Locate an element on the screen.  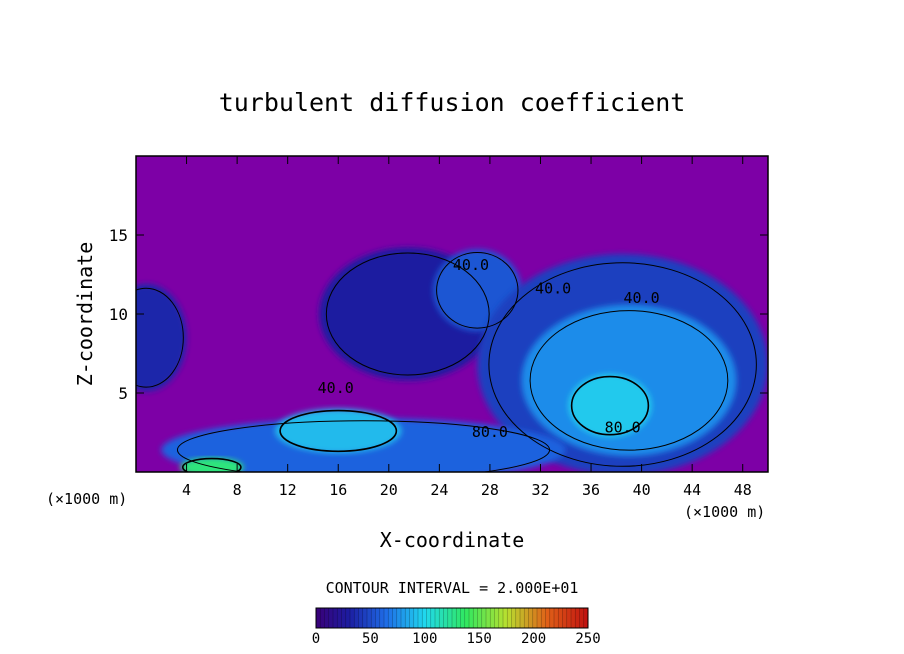
y-tick-label: 15 is located at coordinates (118, 235).